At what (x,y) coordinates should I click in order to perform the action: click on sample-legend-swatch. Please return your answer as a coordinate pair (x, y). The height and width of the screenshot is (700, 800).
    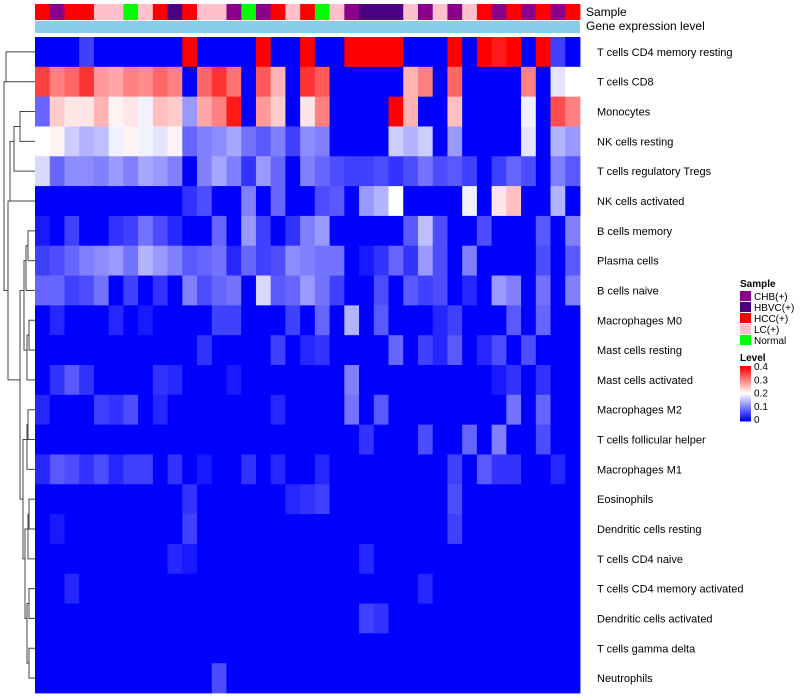
    Looking at the image, I should click on (745, 307).